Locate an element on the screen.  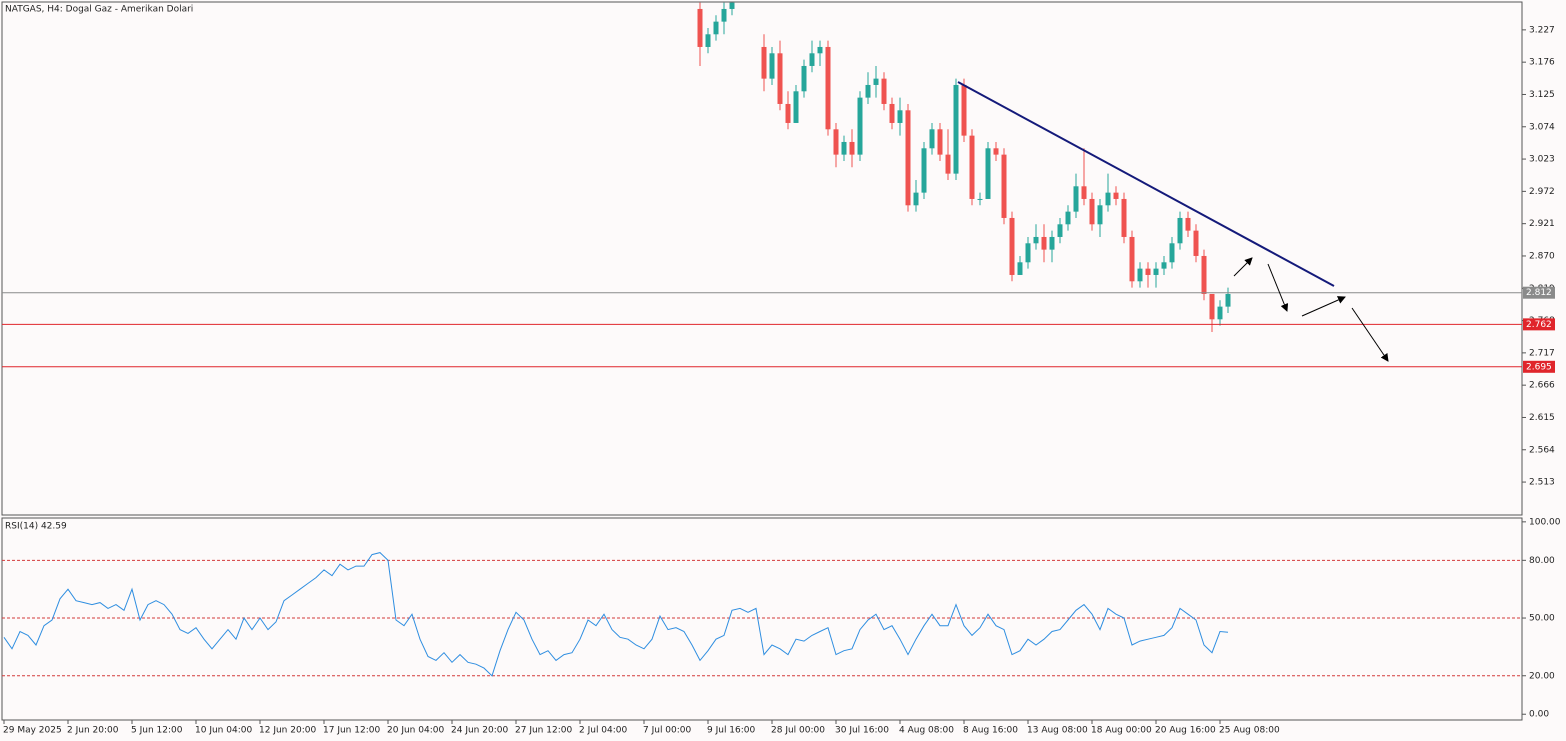
x-tick-label: 4 Aug 08:00 is located at coordinates (926, 731).